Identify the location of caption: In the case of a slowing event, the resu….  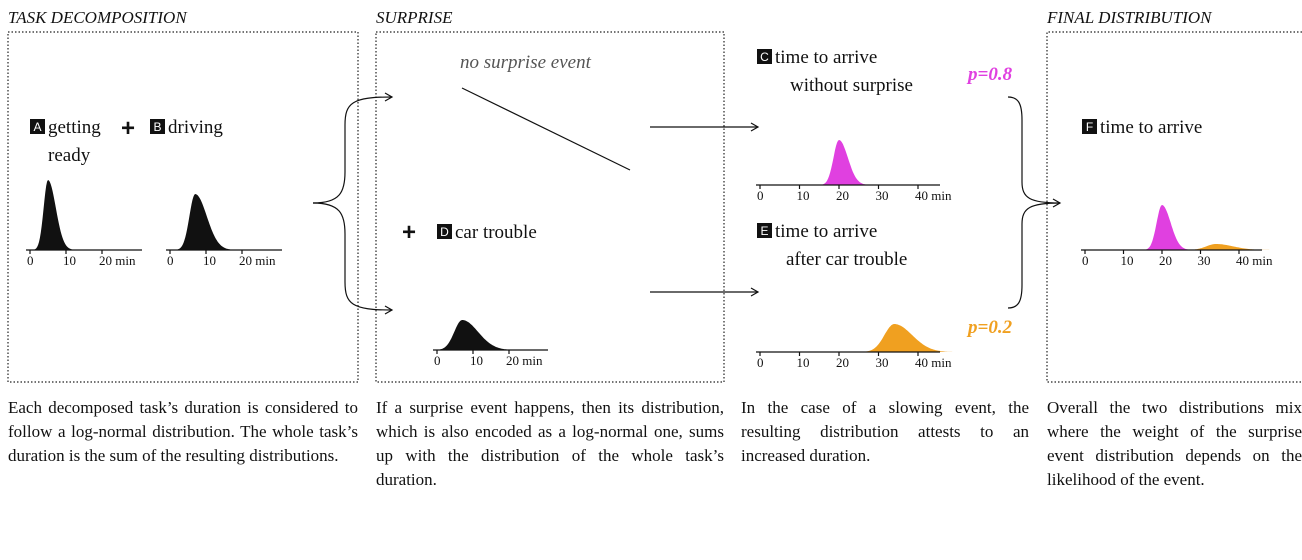
(885, 431).